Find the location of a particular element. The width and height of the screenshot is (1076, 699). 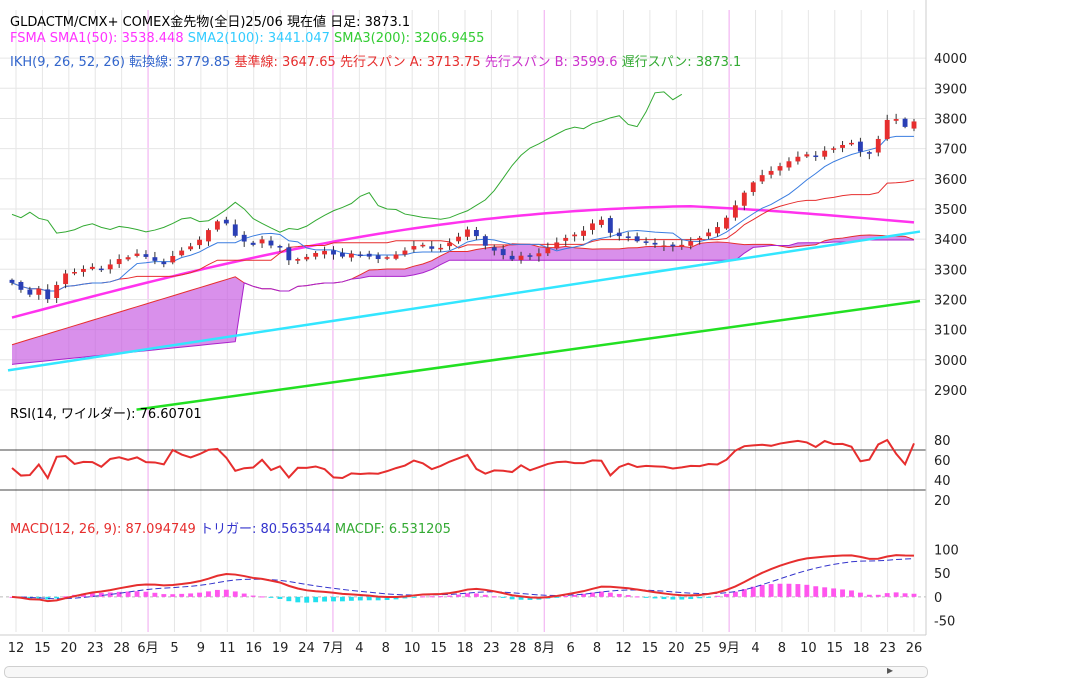

price-tick-label: 3500 is located at coordinates (950, 210).